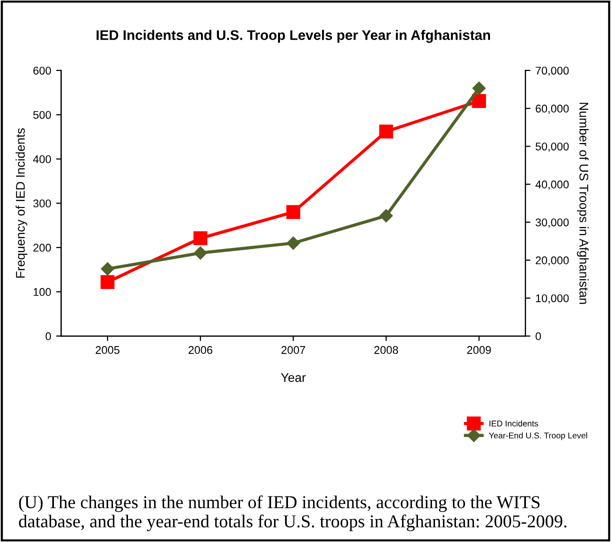 Image resolution: width=611 pixels, height=542 pixels. I want to click on y2-tick-label: 50,000, so click(552, 147).